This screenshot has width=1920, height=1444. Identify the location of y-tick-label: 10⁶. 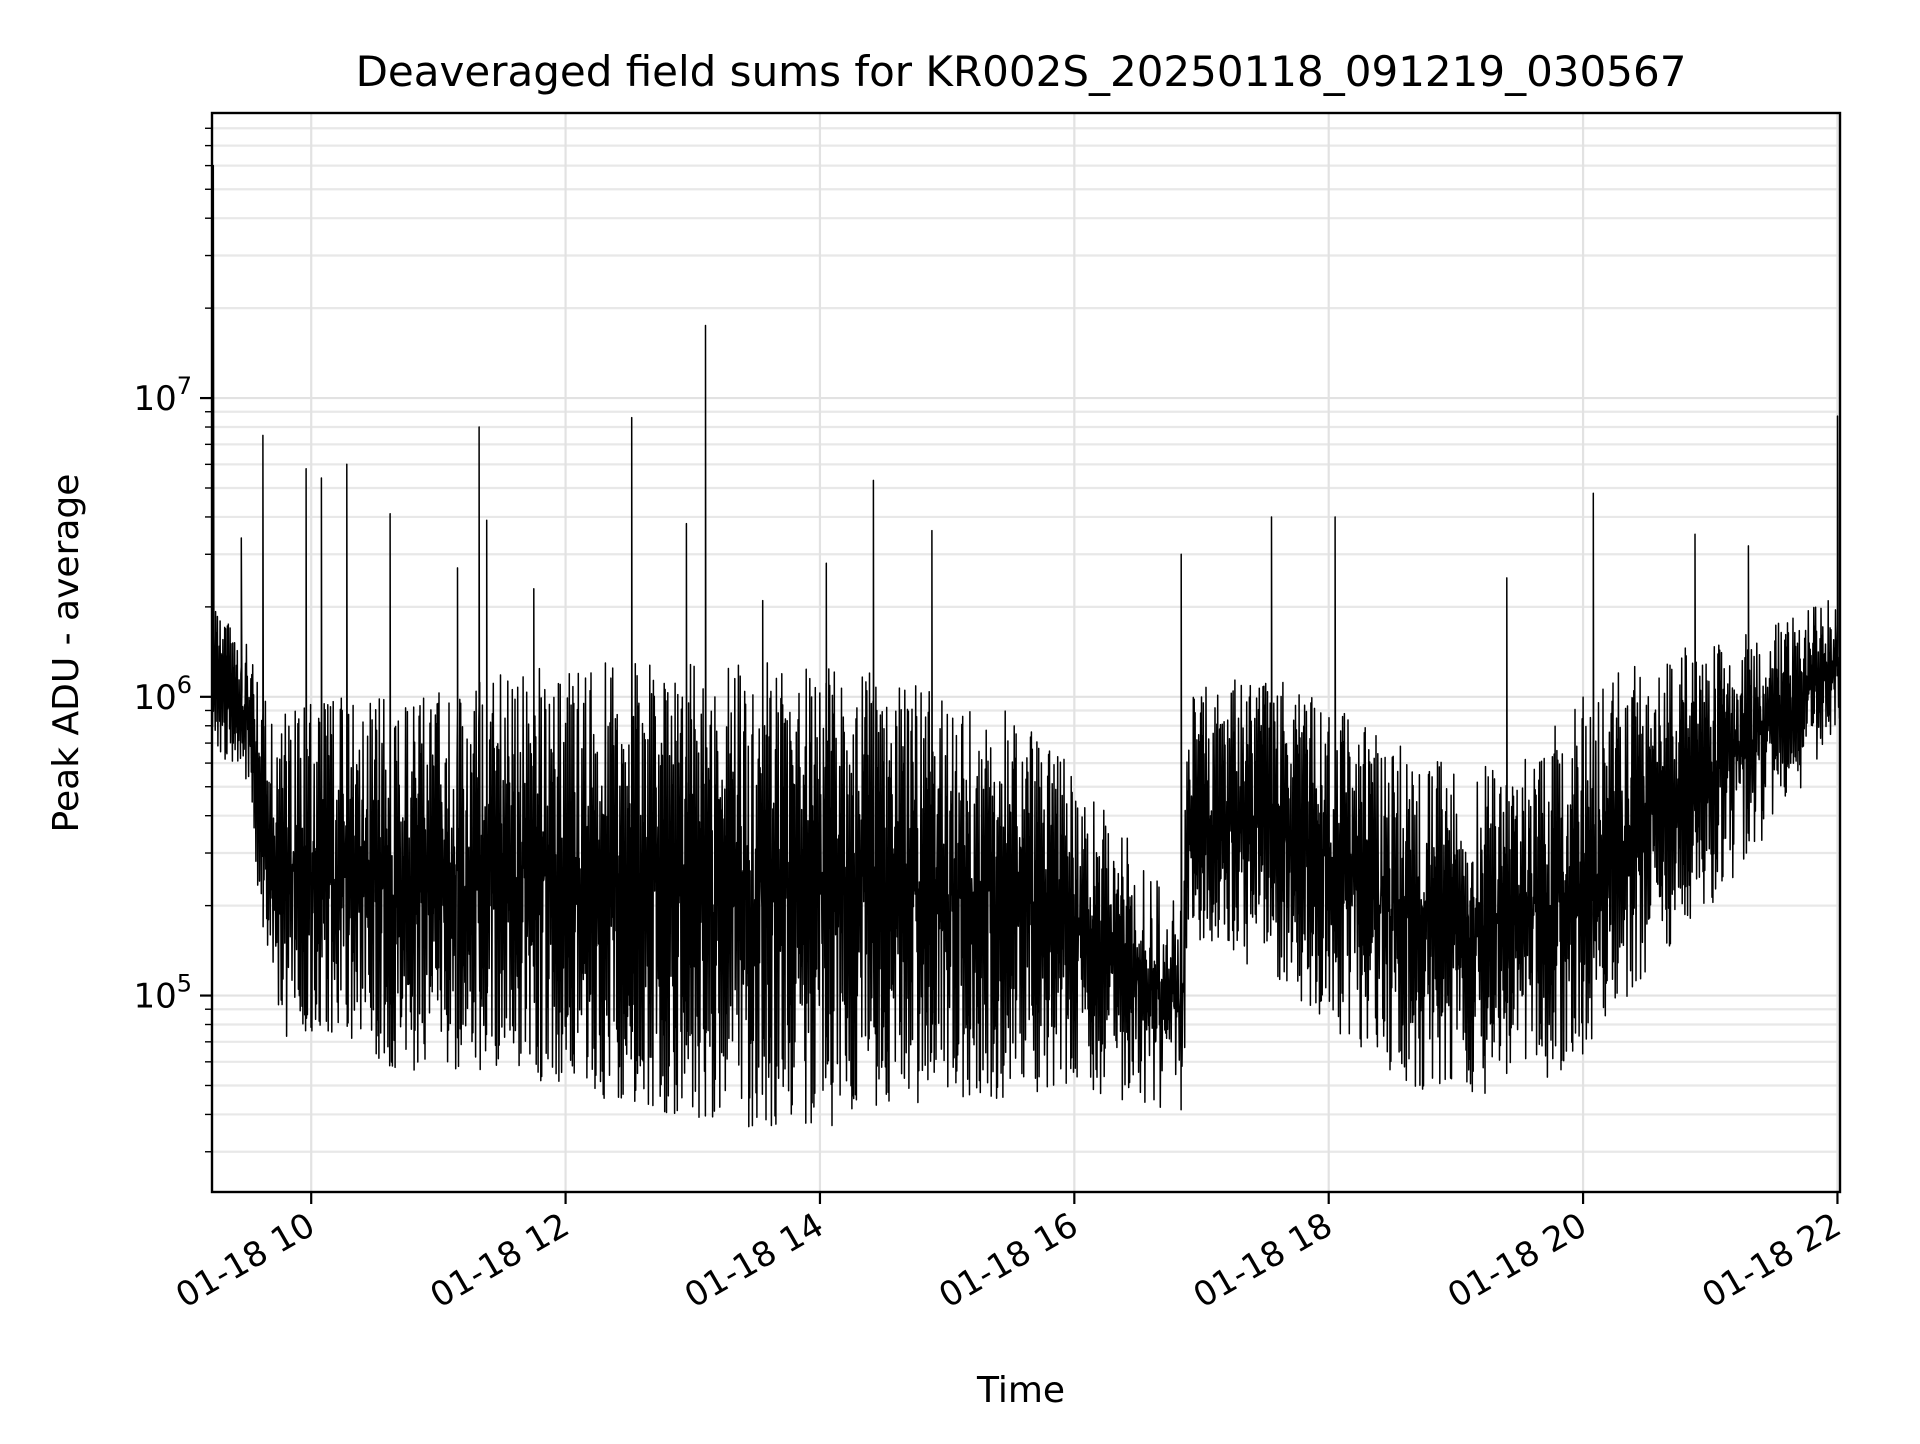
(162, 694).